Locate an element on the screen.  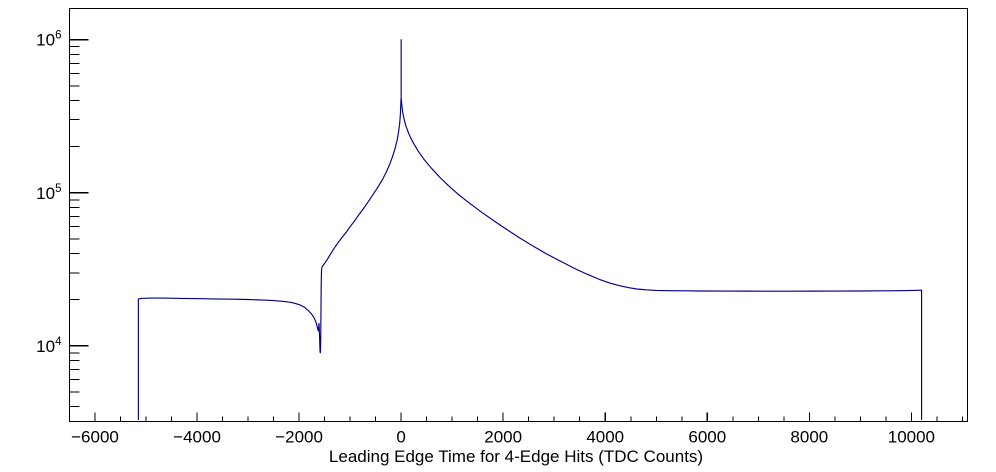
x-tick-label: 0 is located at coordinates (400, 437).